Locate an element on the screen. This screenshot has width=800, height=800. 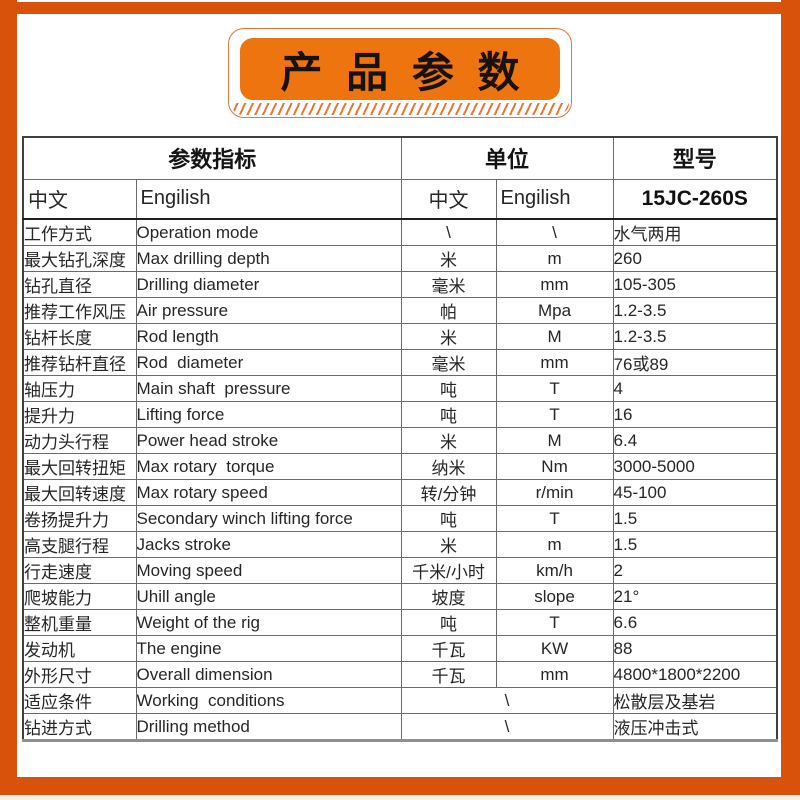
cell-param-en: Air pressure is located at coordinates (268, 310).